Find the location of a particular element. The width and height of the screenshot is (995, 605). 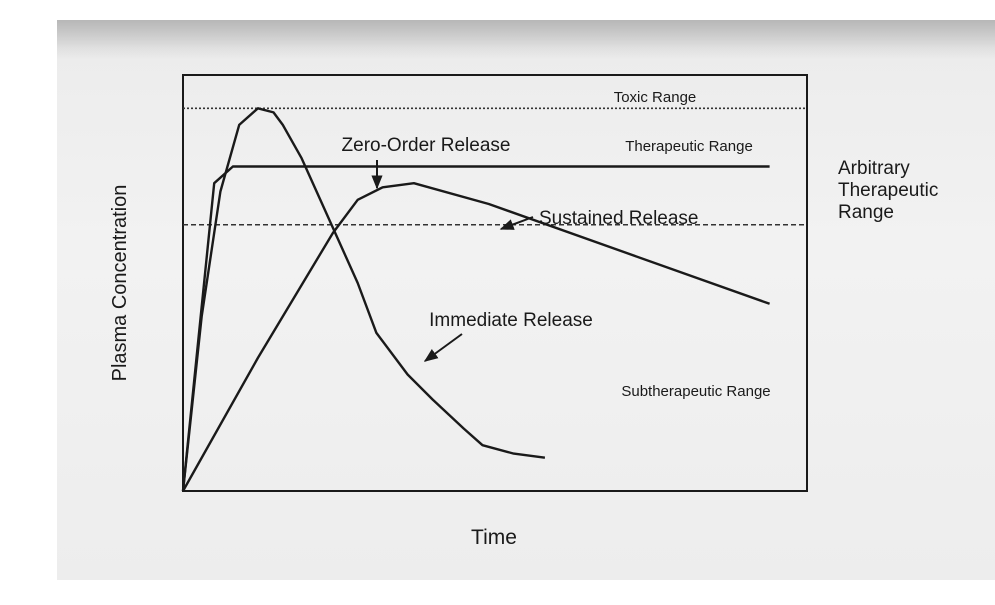

toxic-range-label: Toxic Range is located at coordinates (655, 97).